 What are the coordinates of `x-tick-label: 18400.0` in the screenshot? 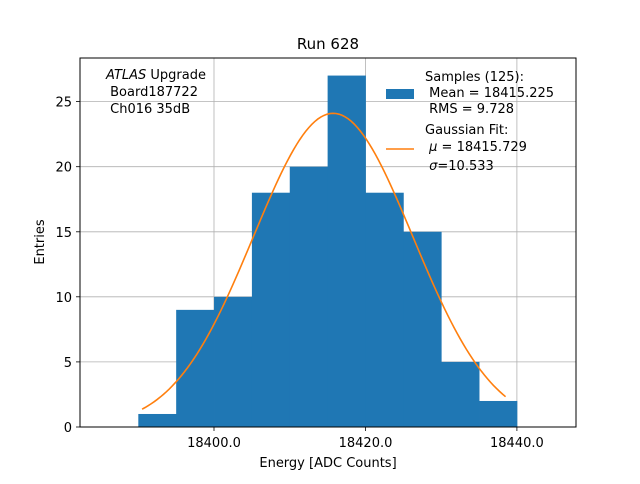 It's located at (214, 443).